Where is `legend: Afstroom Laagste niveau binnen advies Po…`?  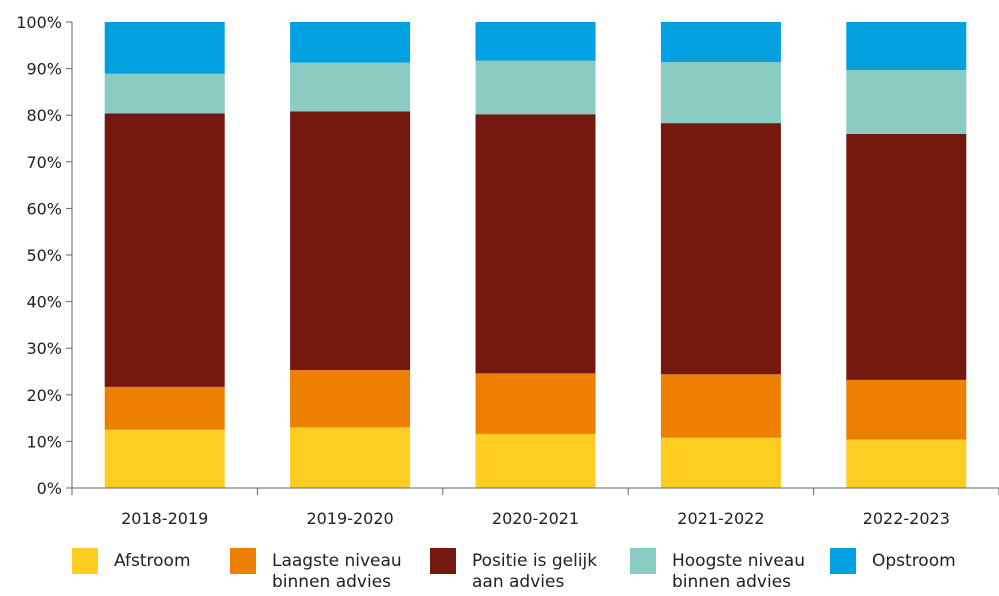 legend: Afstroom Laagste niveau binnen advies Po… is located at coordinates (499, 572).